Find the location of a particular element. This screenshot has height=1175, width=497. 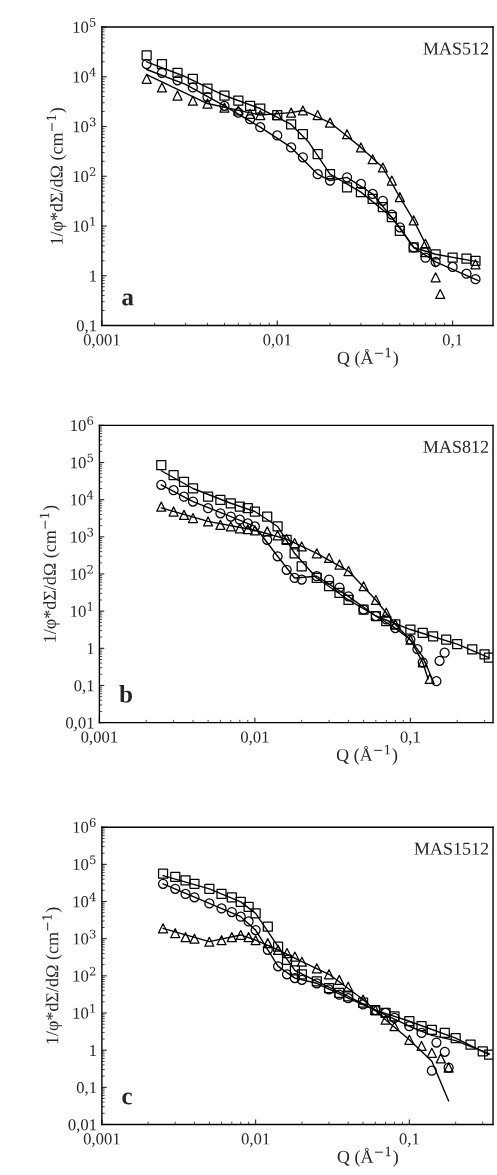

annotation: MAS1512 is located at coordinates (451, 848).